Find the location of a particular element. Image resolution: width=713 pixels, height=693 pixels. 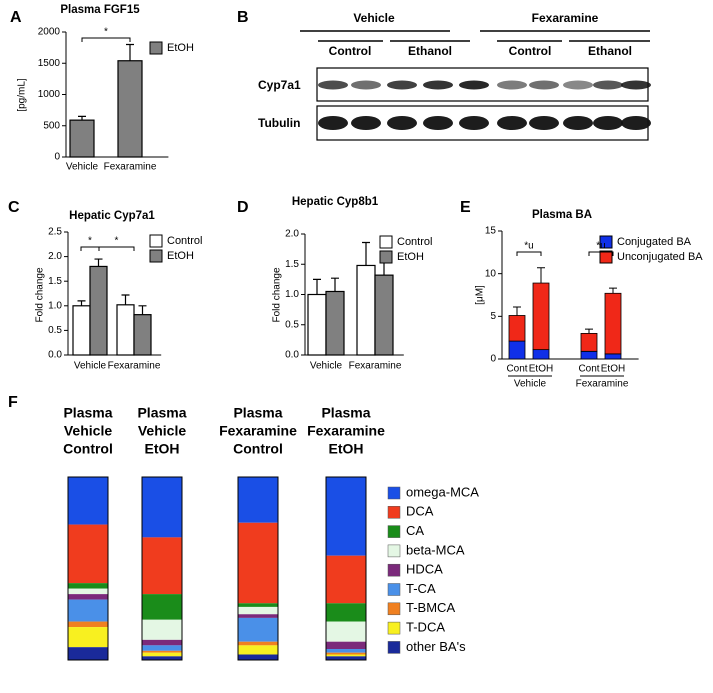

y-tick-label: 10 is located at coordinates (491, 273).